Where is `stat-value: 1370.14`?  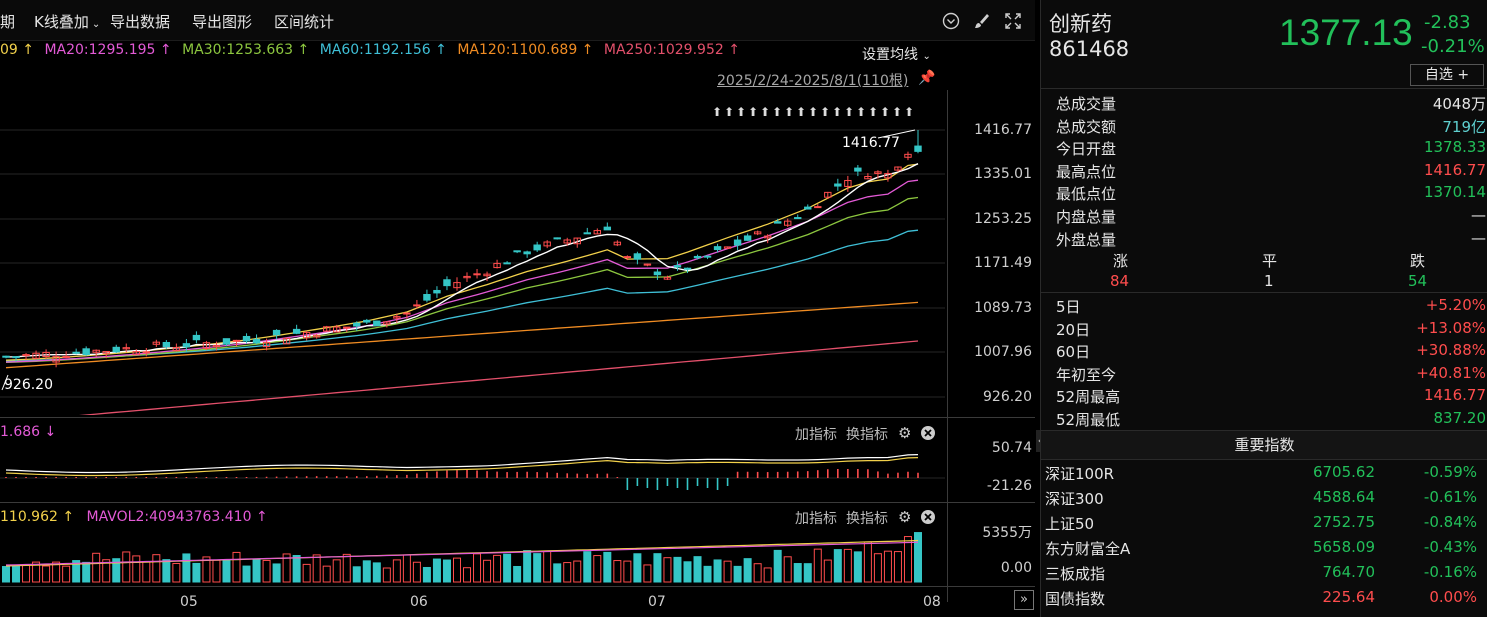
stat-value: 1370.14 is located at coordinates (1454, 192).